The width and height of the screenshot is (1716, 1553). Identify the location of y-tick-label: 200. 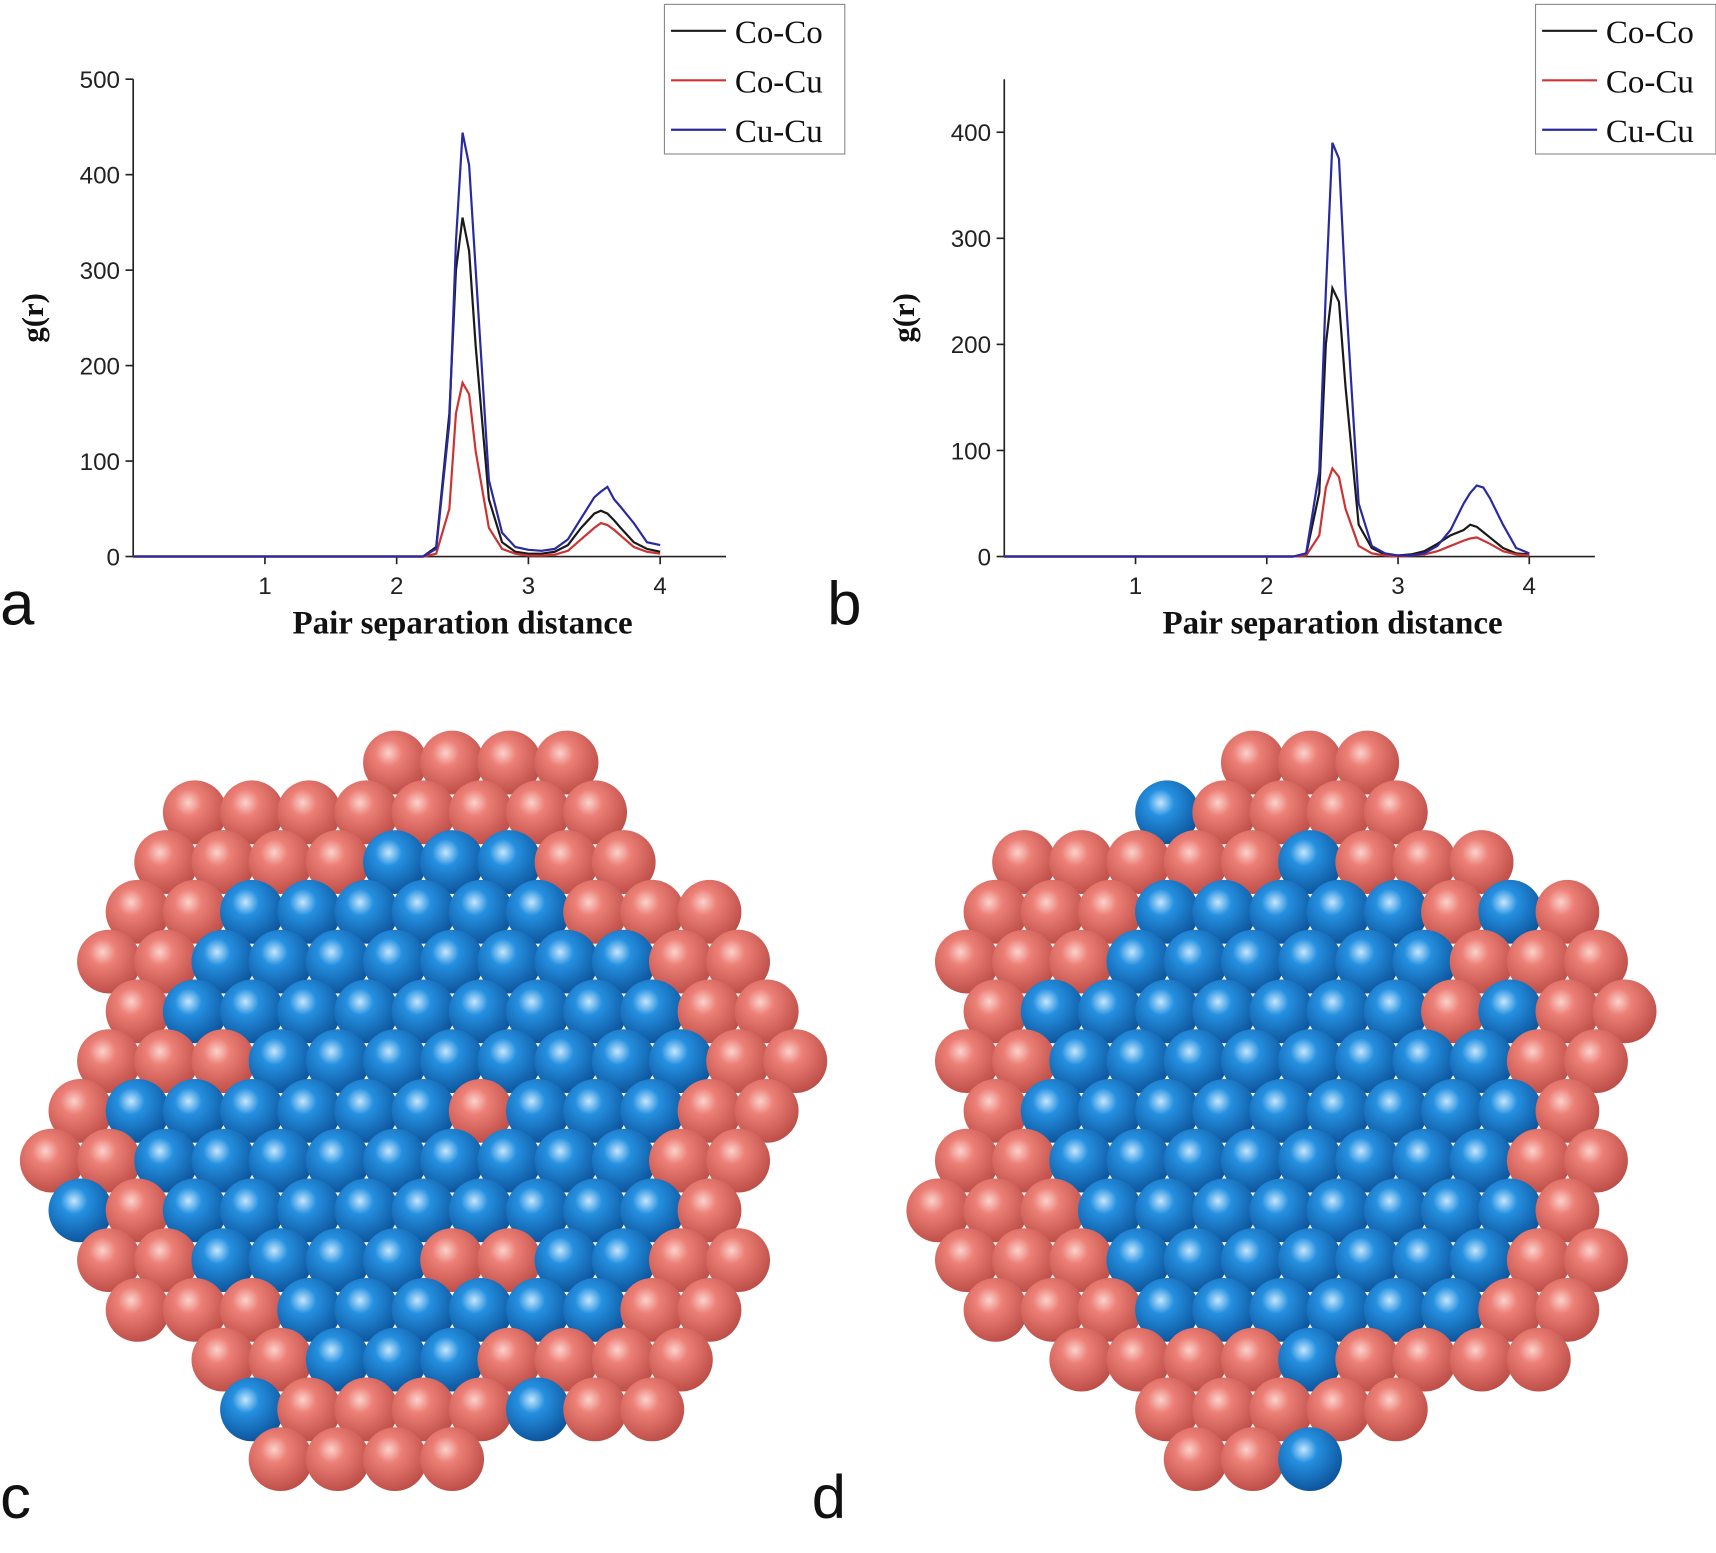
(100, 366).